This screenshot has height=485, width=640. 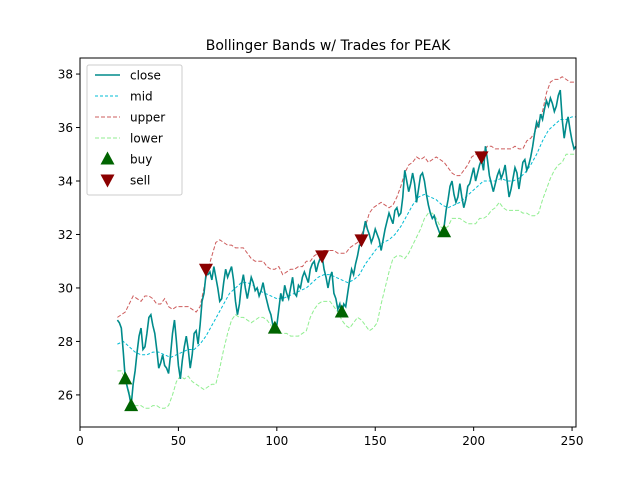 I want to click on x-tick-label: 0, so click(x=80, y=441).